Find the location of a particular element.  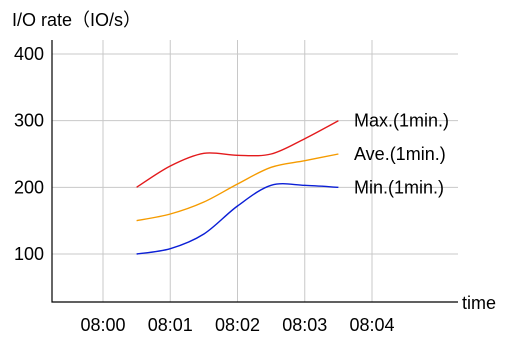

x-tick-labels: 08:00 08:01 08:02 08:03 08:04 is located at coordinates (237, 325).